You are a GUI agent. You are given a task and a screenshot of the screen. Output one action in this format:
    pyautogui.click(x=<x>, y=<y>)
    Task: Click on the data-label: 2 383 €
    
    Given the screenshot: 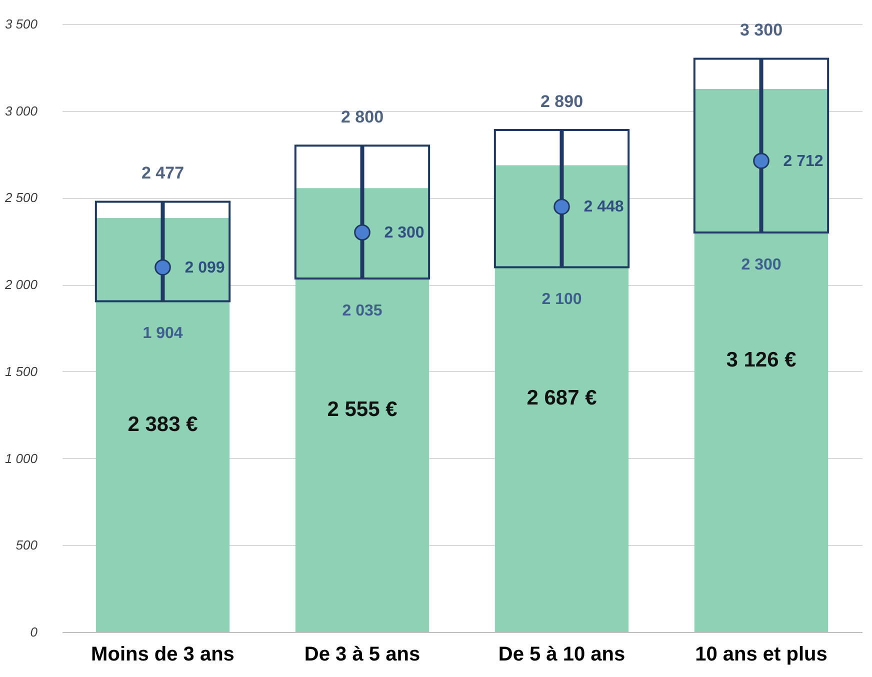 What is the action you would take?
    pyautogui.click(x=163, y=424)
    